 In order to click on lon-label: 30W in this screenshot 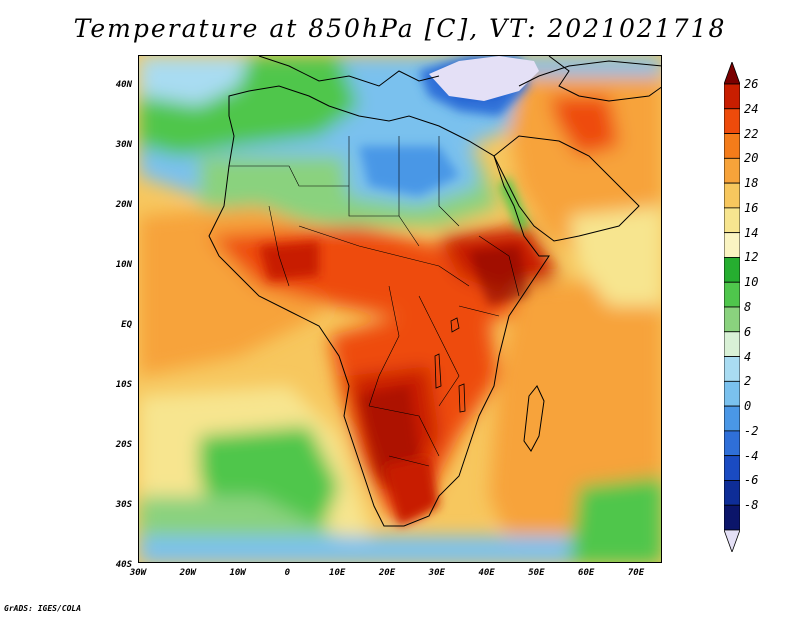, I will do `click(138, 573)`.